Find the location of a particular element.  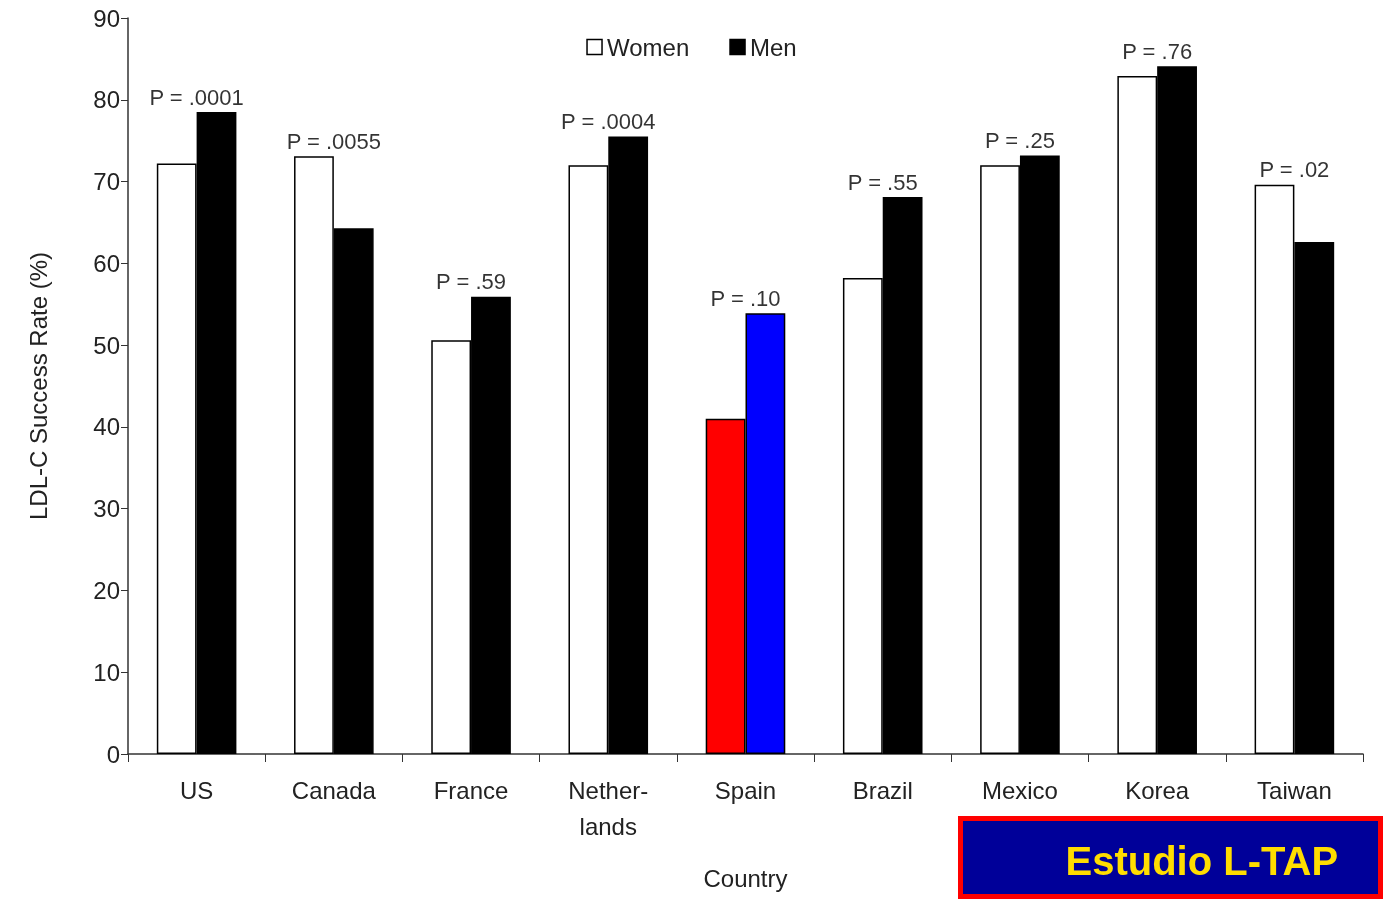

y-tick-label: 50 is located at coordinates (106, 345).